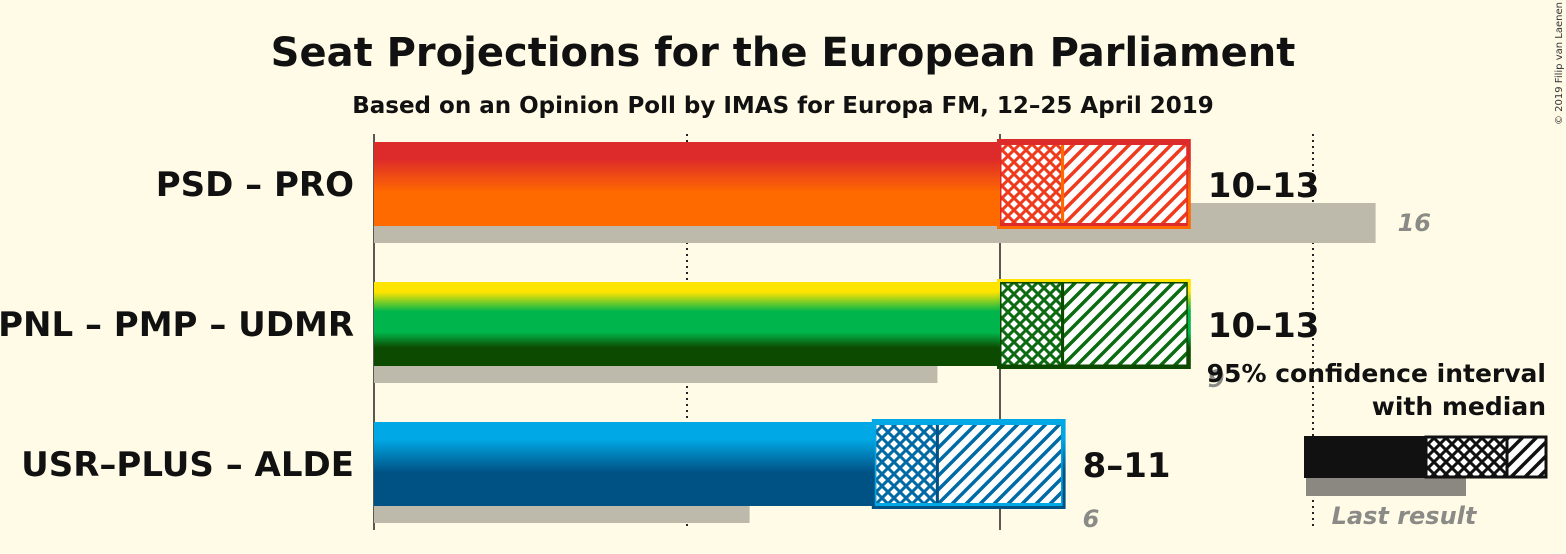  What do you see at coordinates (1405, 516) in the screenshot?
I see `legend-last-result-label: Last result` at bounding box center [1405, 516].